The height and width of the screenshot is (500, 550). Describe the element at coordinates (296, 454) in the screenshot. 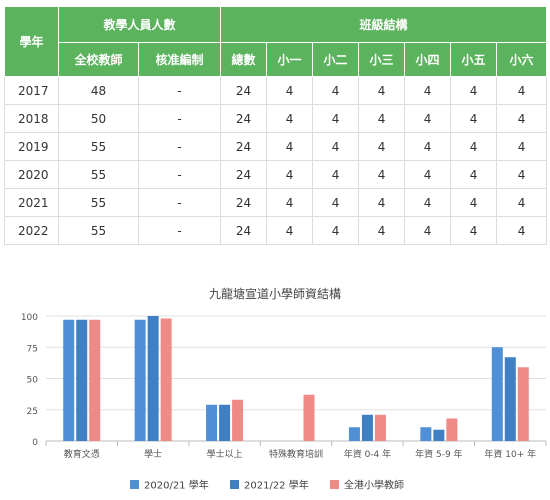

I see `x-tick-label: 特殊教育培訓` at that location.